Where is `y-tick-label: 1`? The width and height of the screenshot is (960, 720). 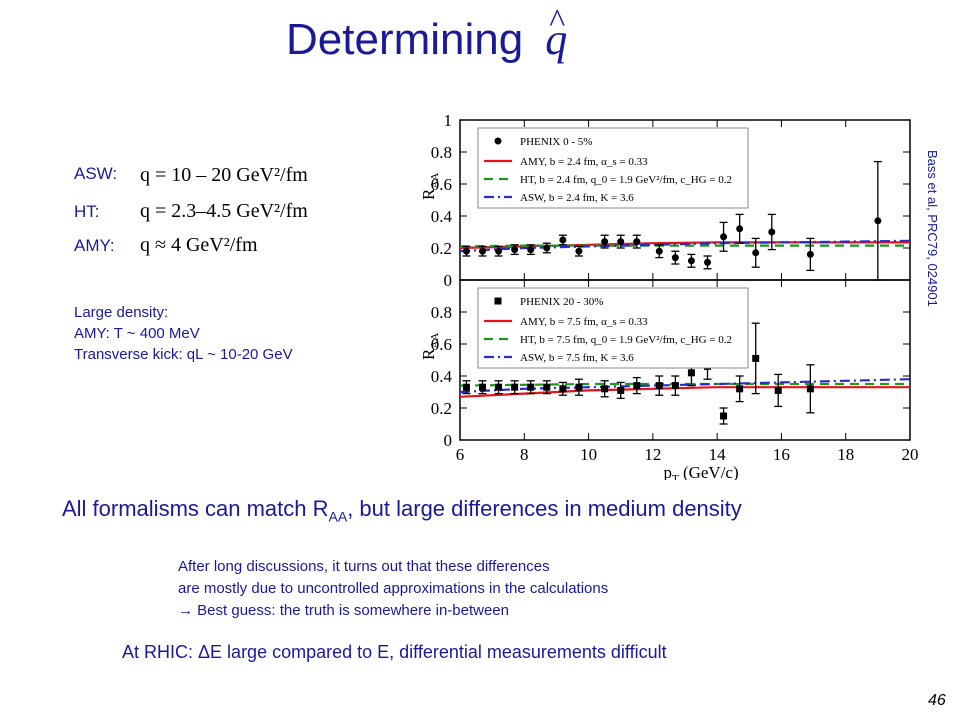 y-tick-label: 1 is located at coordinates (448, 120).